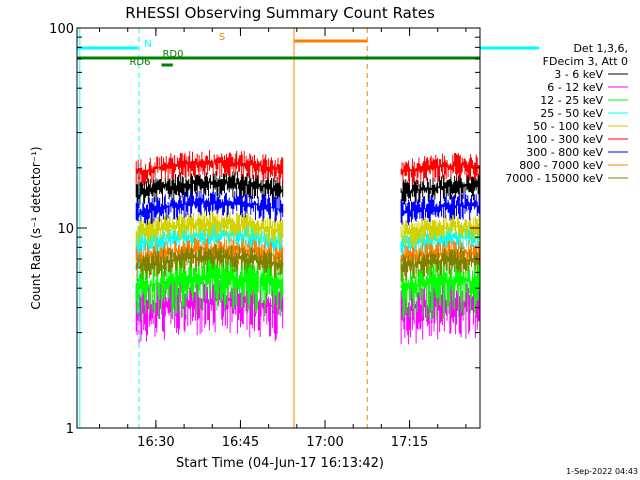 The width and height of the screenshot is (640, 480). What do you see at coordinates (409, 442) in the screenshot?
I see `x-tick-label: 17:15` at bounding box center [409, 442].